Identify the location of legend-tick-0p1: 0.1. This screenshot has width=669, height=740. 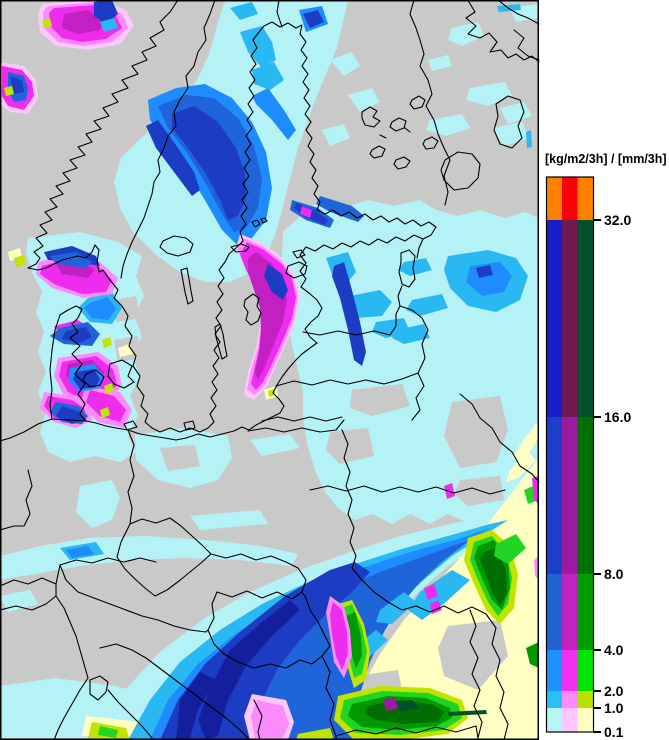
(614, 732).